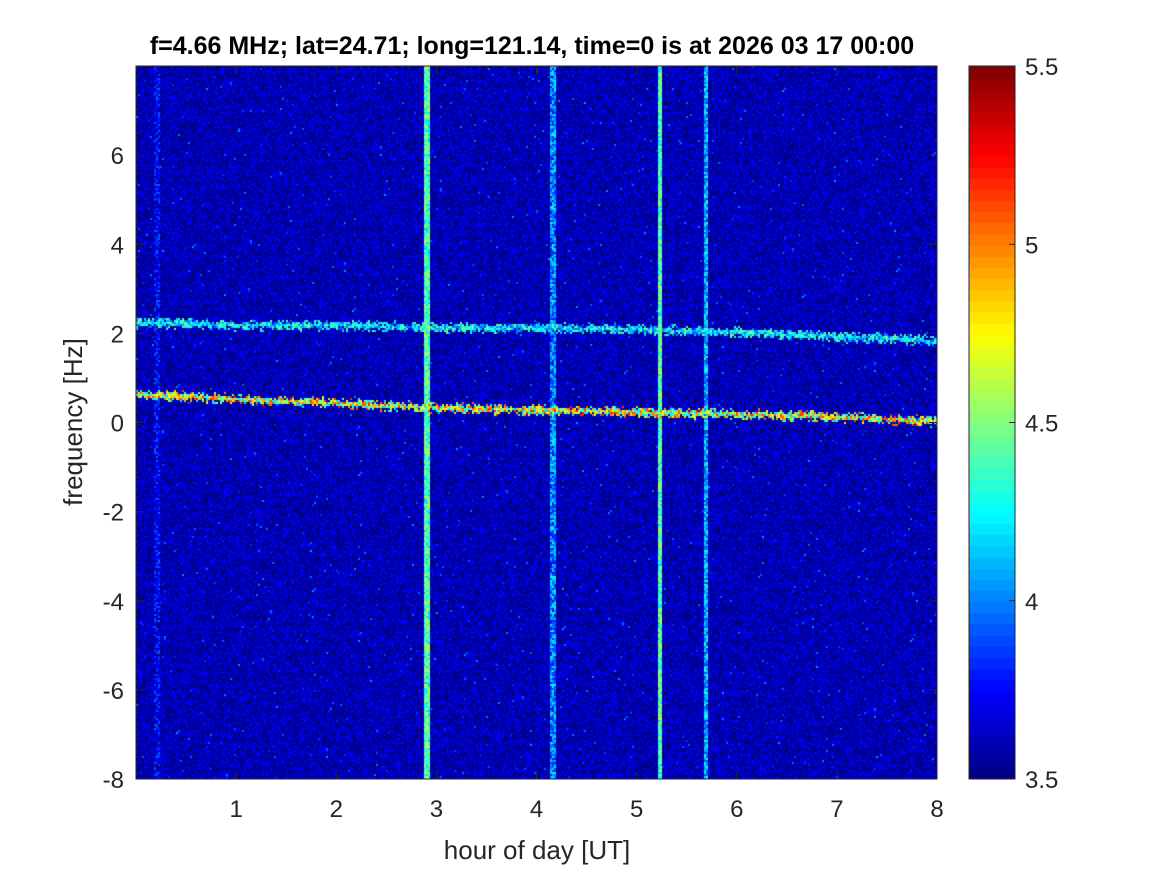  What do you see at coordinates (113, 602) in the screenshot?
I see `y-tick-label: -4` at bounding box center [113, 602].